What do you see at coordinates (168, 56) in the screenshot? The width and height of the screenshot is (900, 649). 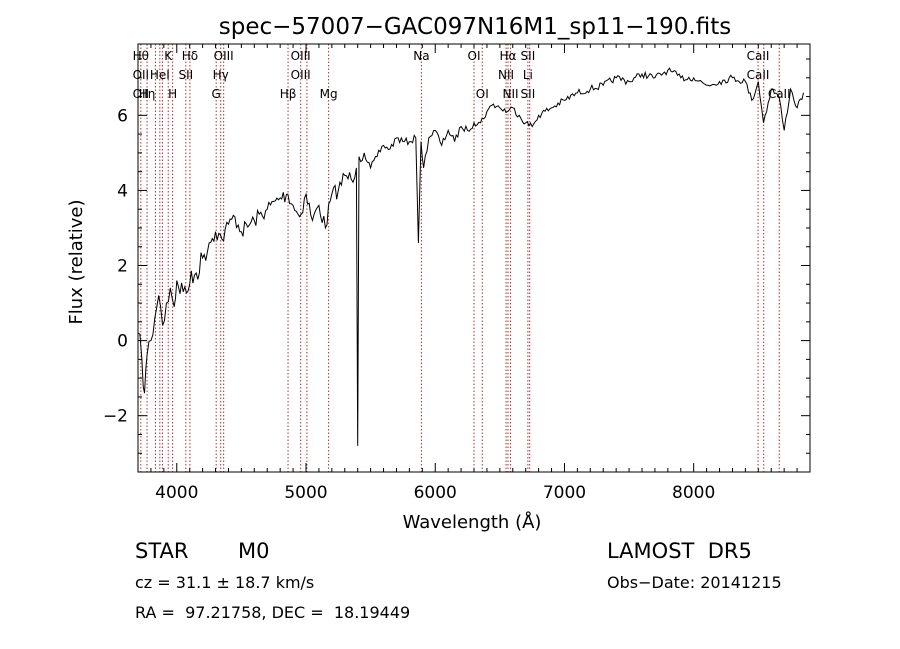 I see `line-label-5-0: K` at bounding box center [168, 56].